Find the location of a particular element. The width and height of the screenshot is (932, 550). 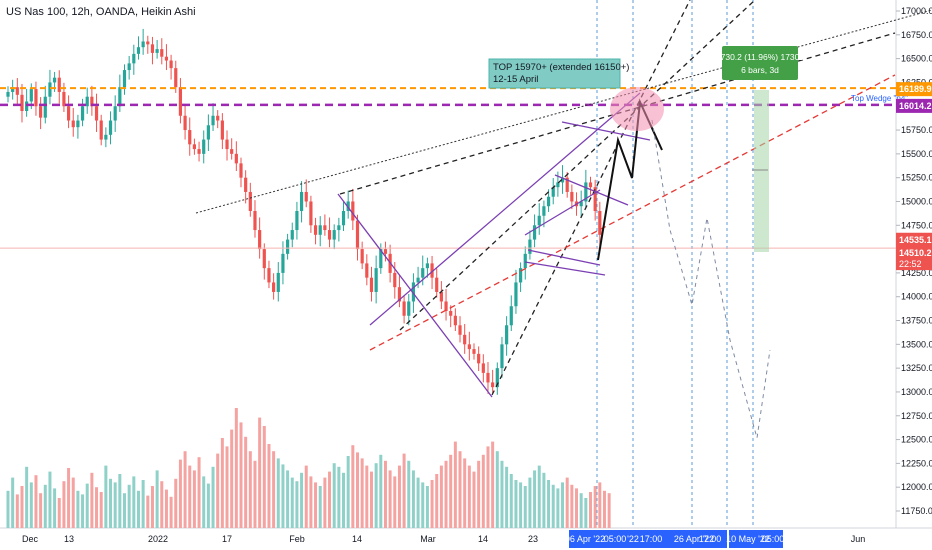

price-tag-14535: 14535.1 is located at coordinates (915, 240).